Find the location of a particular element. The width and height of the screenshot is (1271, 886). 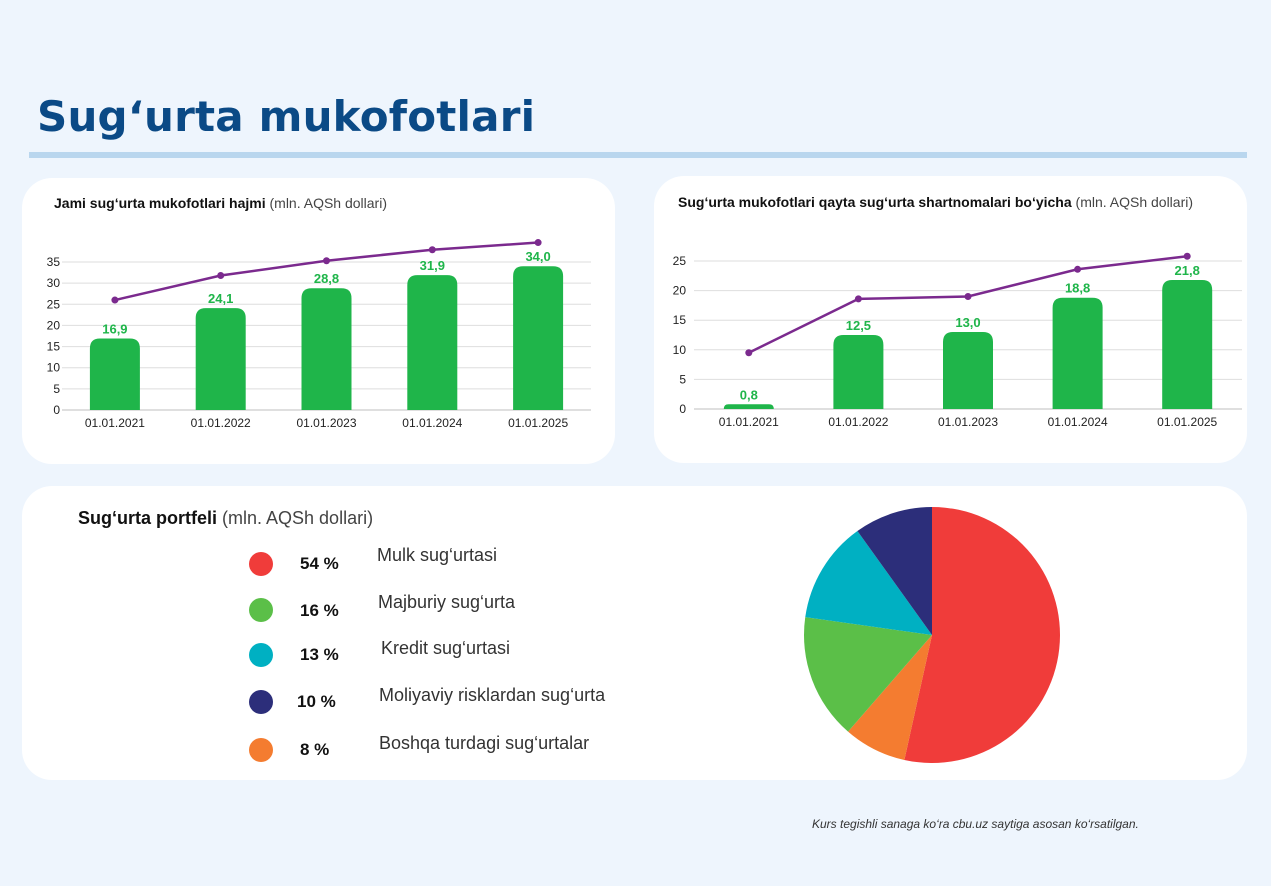

y-tick-label: 30 is located at coordinates (54, 283).